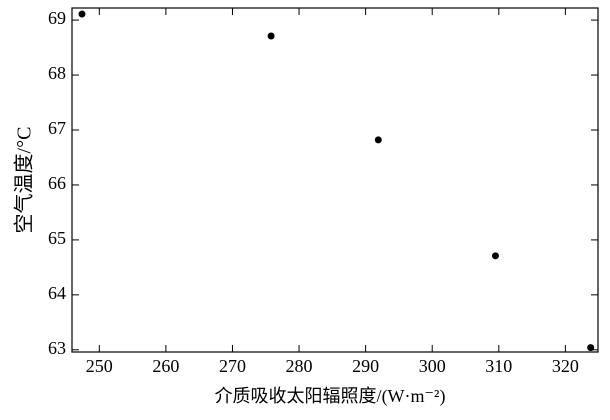  What do you see at coordinates (57, 18) in the screenshot?
I see `y-tick-label: 69` at bounding box center [57, 18].